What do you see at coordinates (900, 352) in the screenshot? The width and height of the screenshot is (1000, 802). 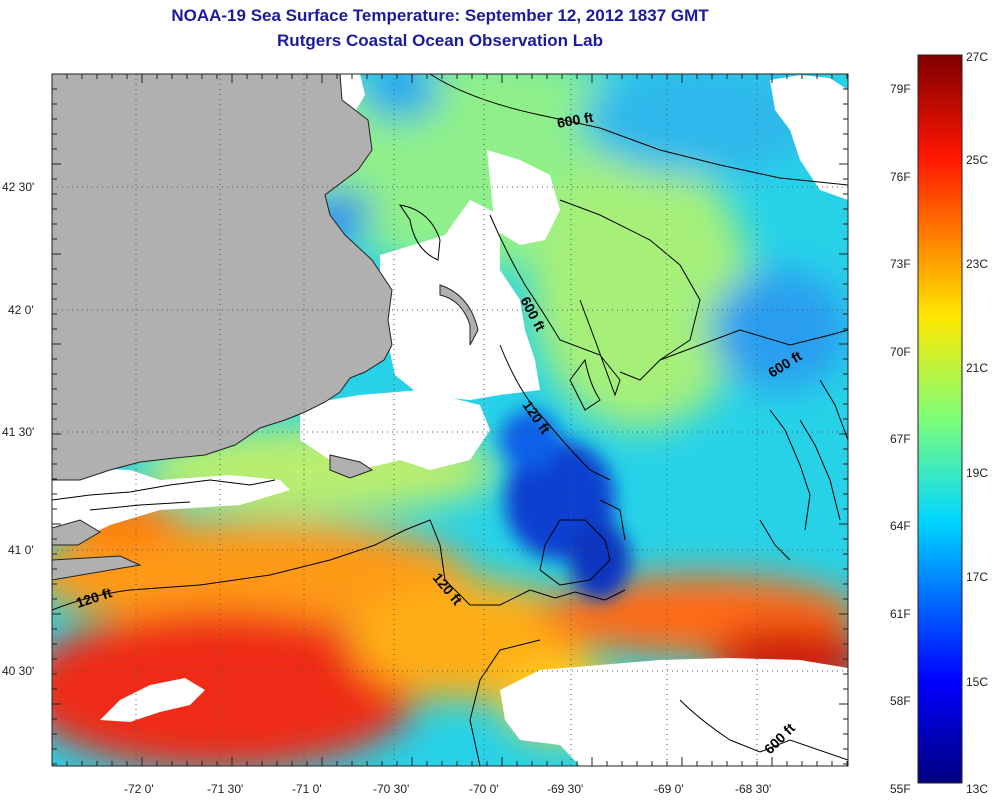 I see `colorbar-f-label: 70F` at bounding box center [900, 352].